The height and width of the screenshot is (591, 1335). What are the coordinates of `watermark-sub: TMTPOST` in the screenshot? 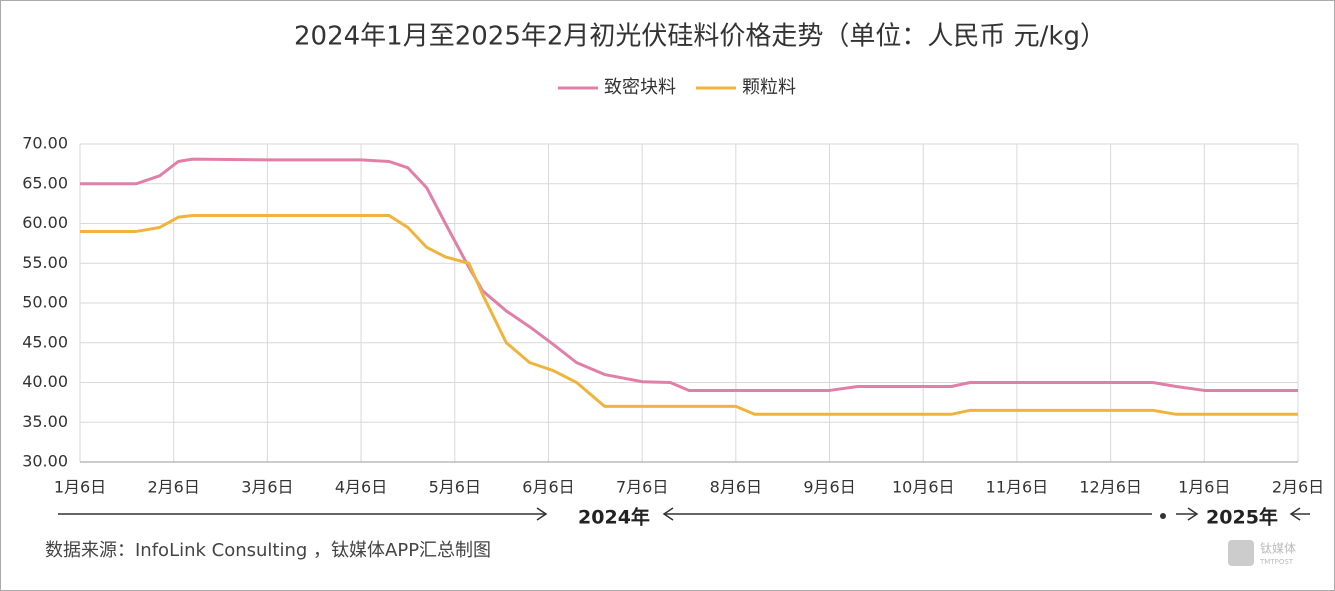 It's located at (1276, 562).